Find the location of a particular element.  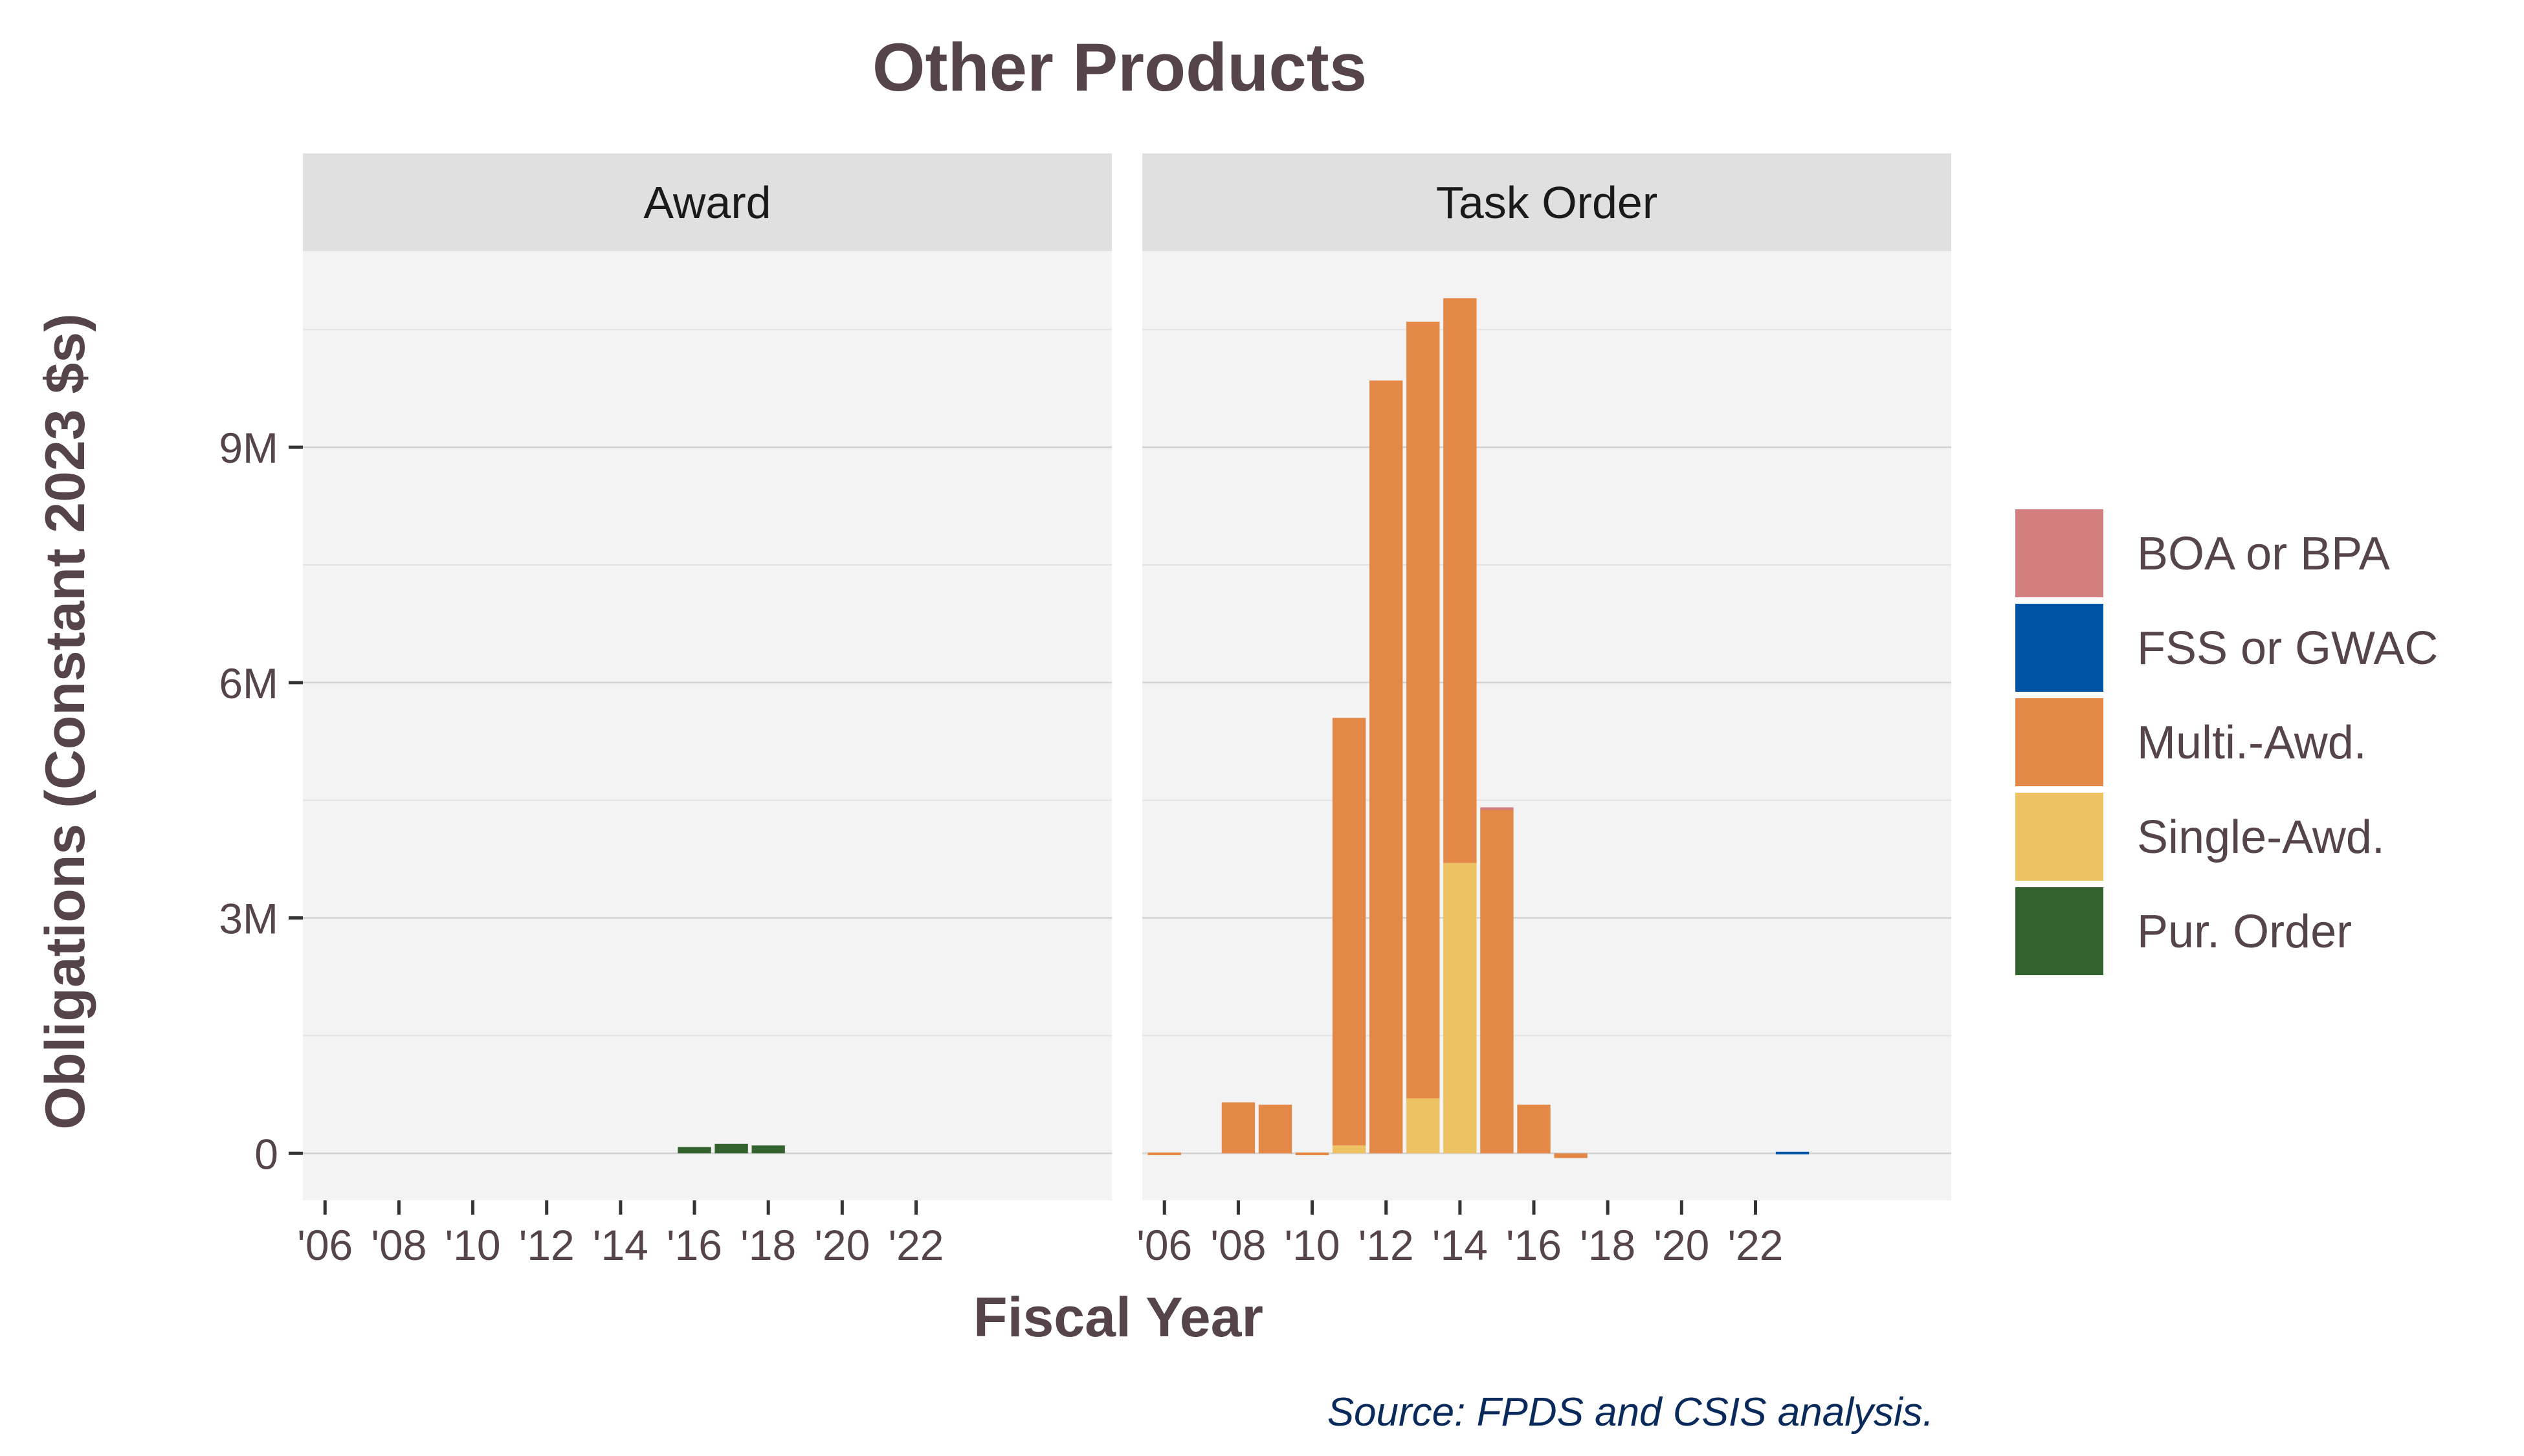

y-tick-label: 0 is located at coordinates (266, 1154).